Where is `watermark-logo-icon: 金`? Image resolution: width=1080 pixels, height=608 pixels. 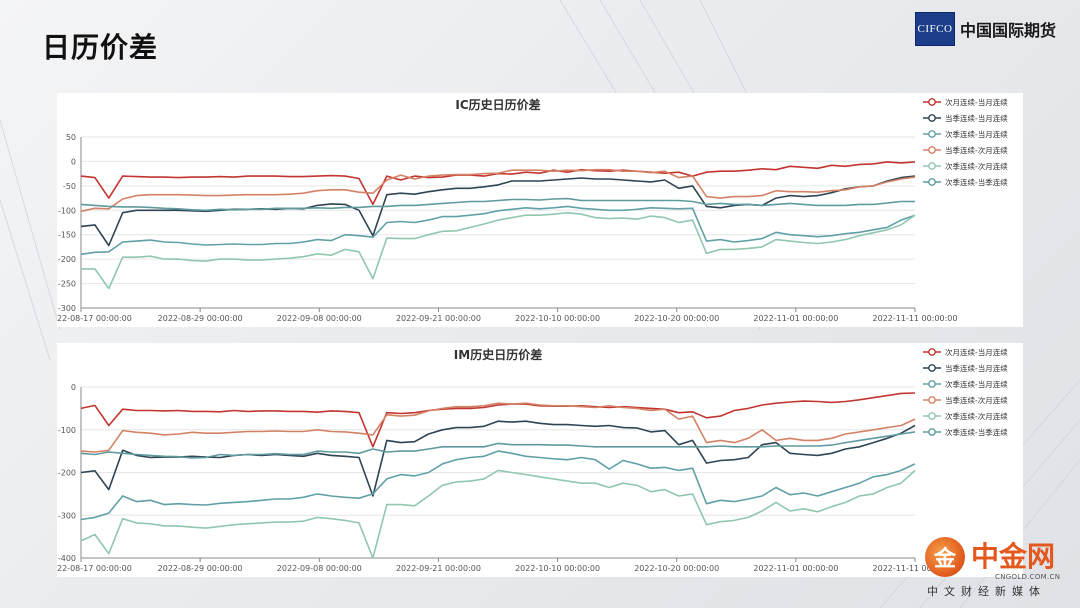
watermark-logo-icon: 金 is located at coordinates (945, 557).